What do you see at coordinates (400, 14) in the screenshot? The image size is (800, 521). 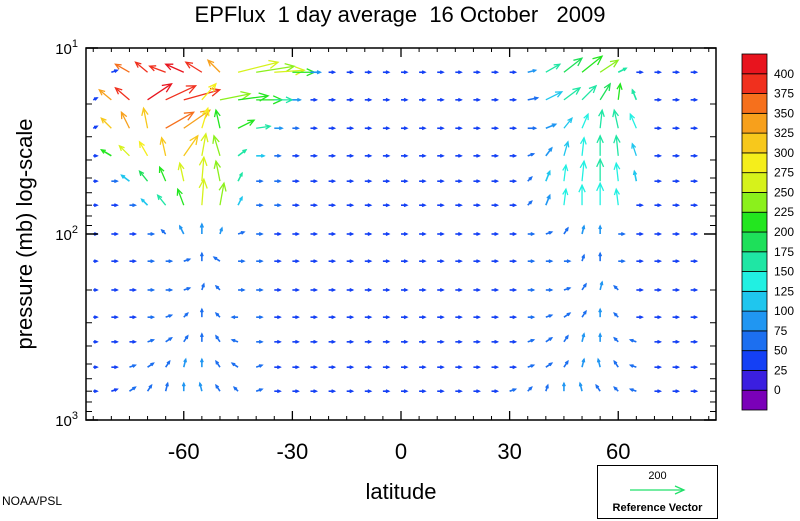 I see `chart-title: EPFlux 1 day average 16 October 2009` at bounding box center [400, 14].